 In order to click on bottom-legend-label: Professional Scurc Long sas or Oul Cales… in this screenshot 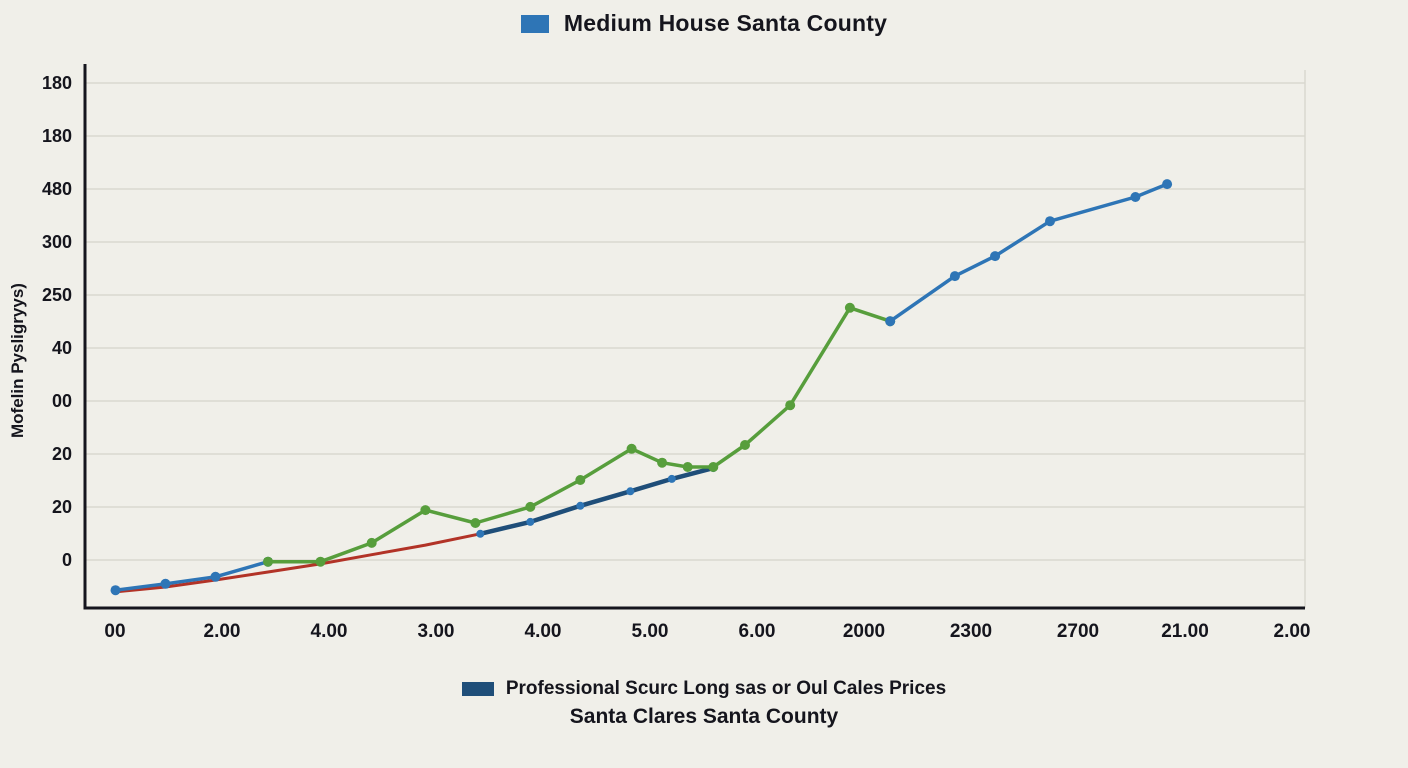, I will do `click(726, 688)`.